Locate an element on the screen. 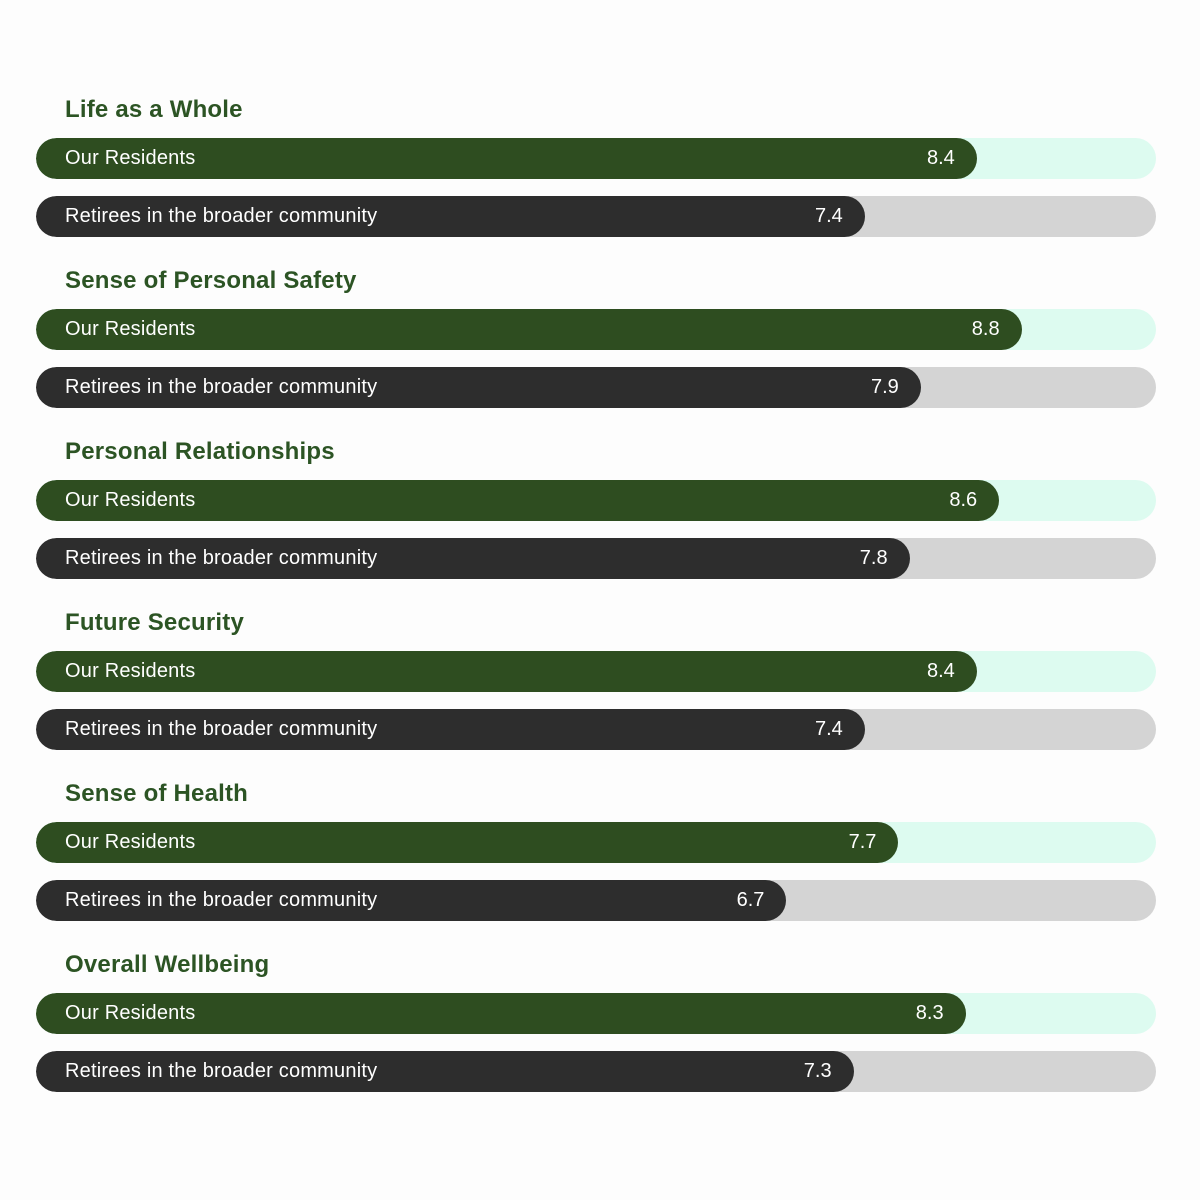 Image resolution: width=1200 pixels, height=1200 pixels. bar-value: 8.8 is located at coordinates (985, 329).